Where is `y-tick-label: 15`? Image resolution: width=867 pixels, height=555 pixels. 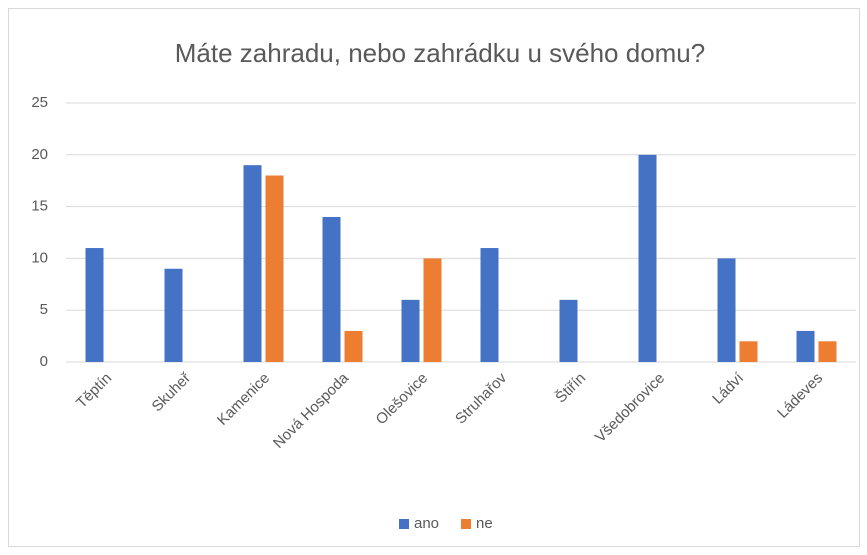
y-tick-label: 15 is located at coordinates (39, 206).